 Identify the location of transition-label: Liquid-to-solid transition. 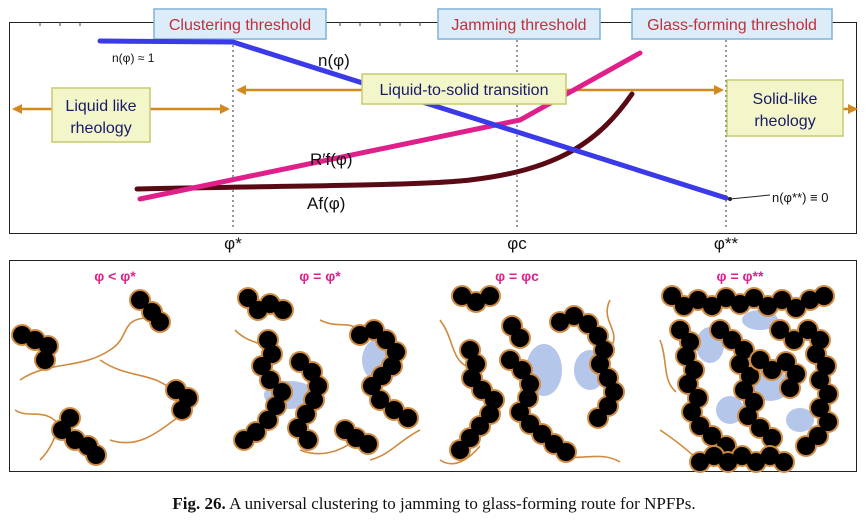
(464, 90).